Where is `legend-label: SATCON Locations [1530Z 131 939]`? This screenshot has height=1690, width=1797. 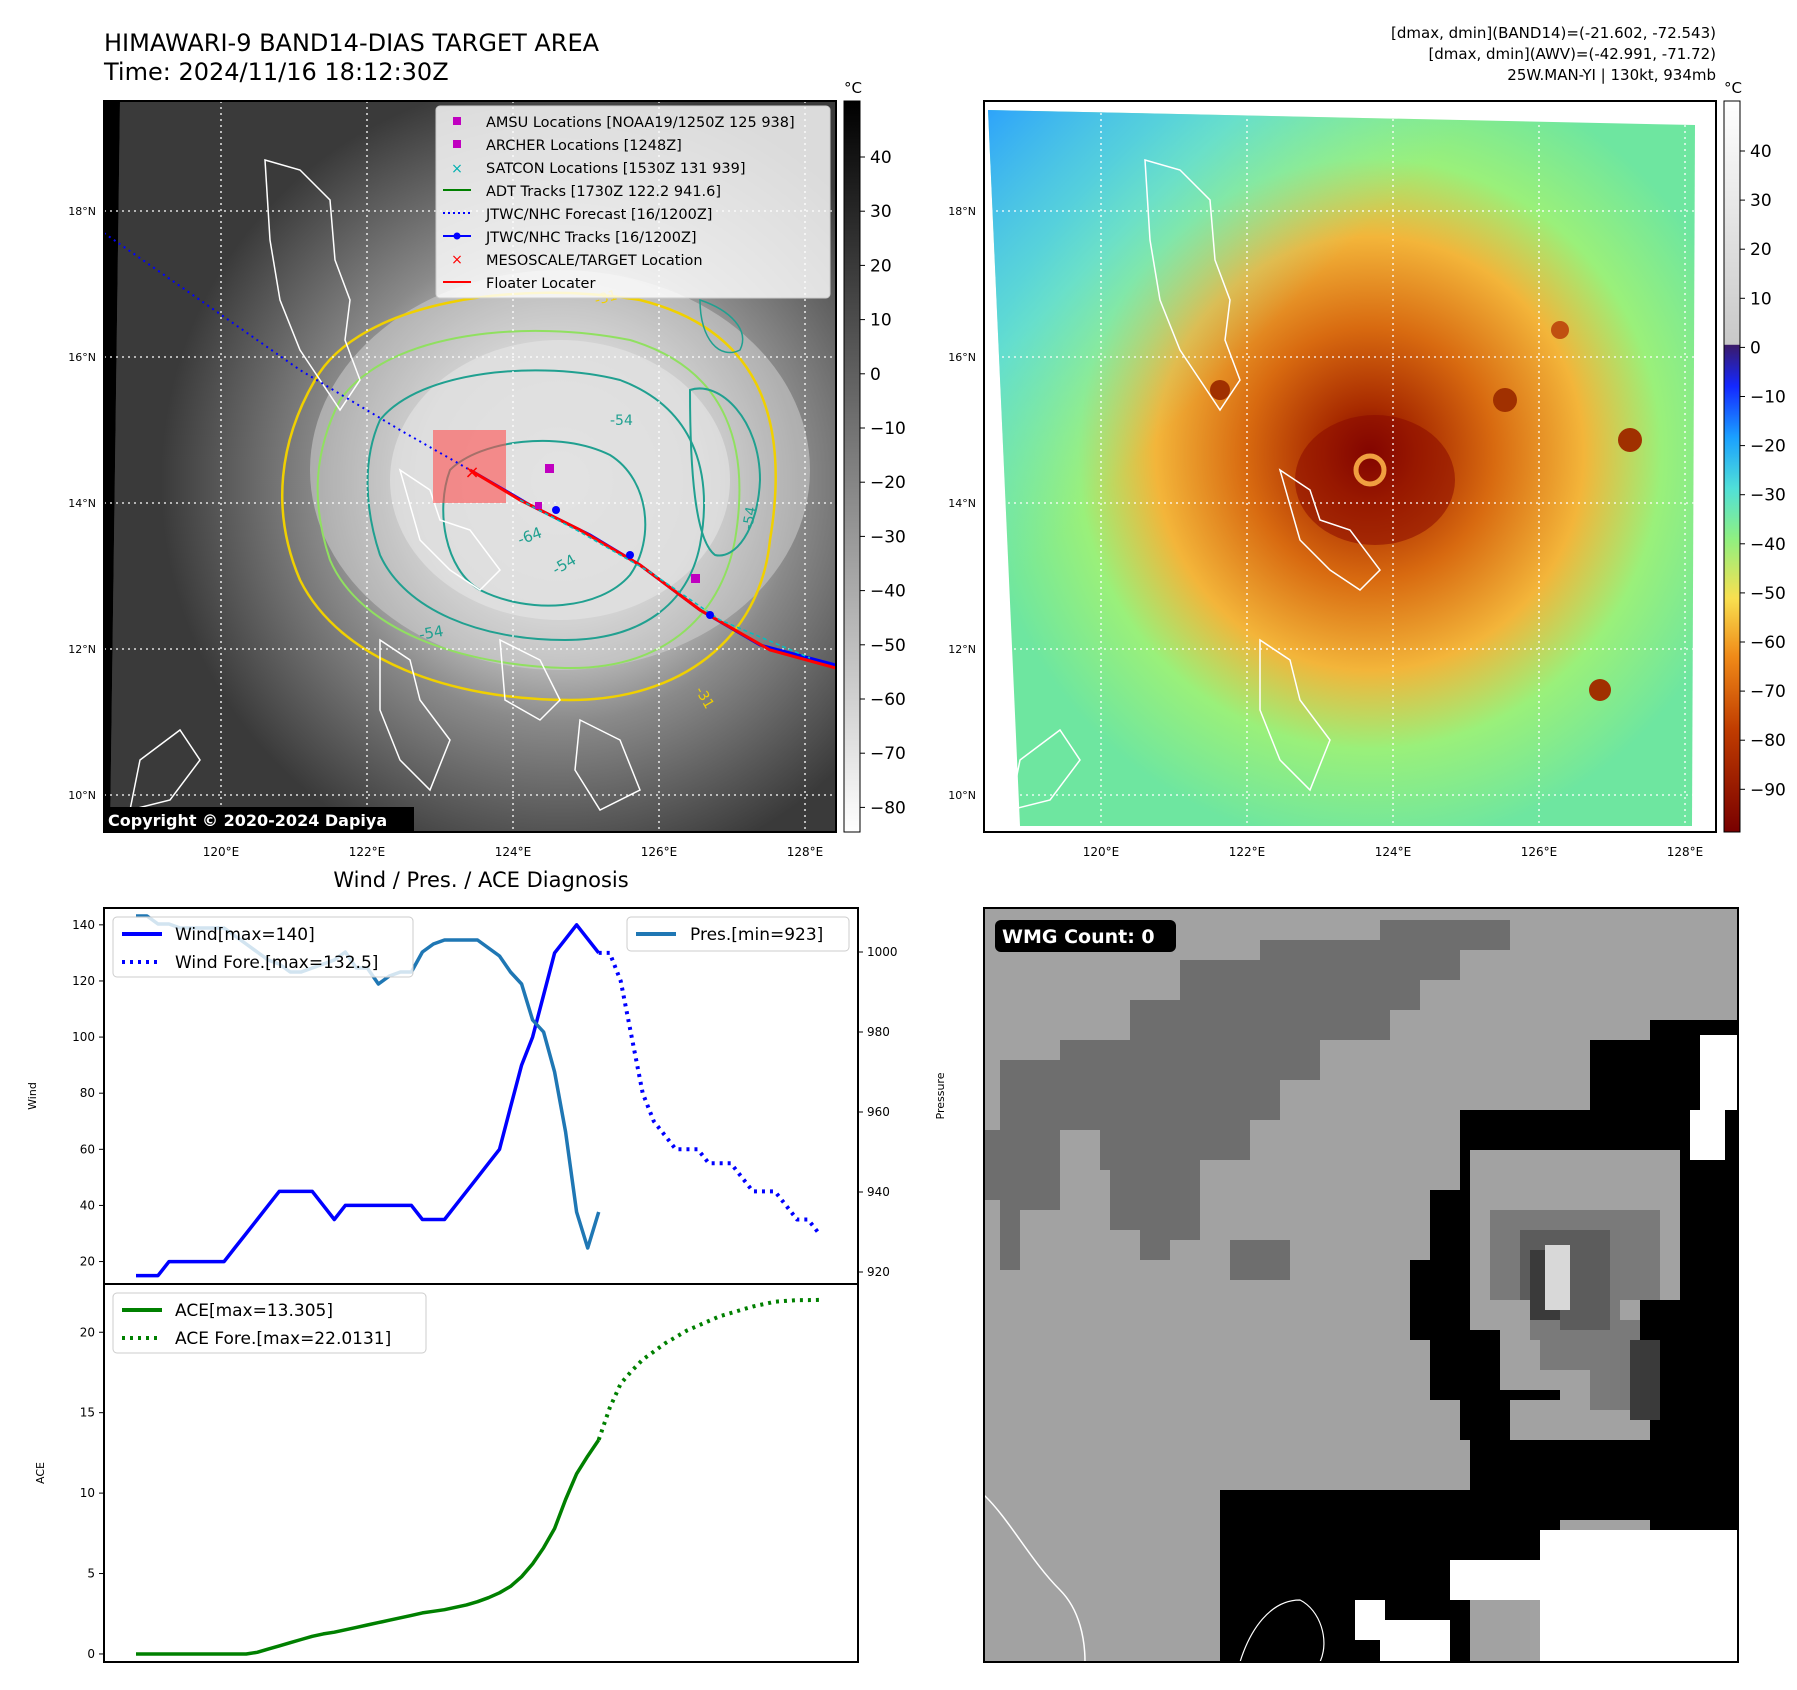
legend-label: SATCON Locations [1530Z 131 939] is located at coordinates (615, 169).